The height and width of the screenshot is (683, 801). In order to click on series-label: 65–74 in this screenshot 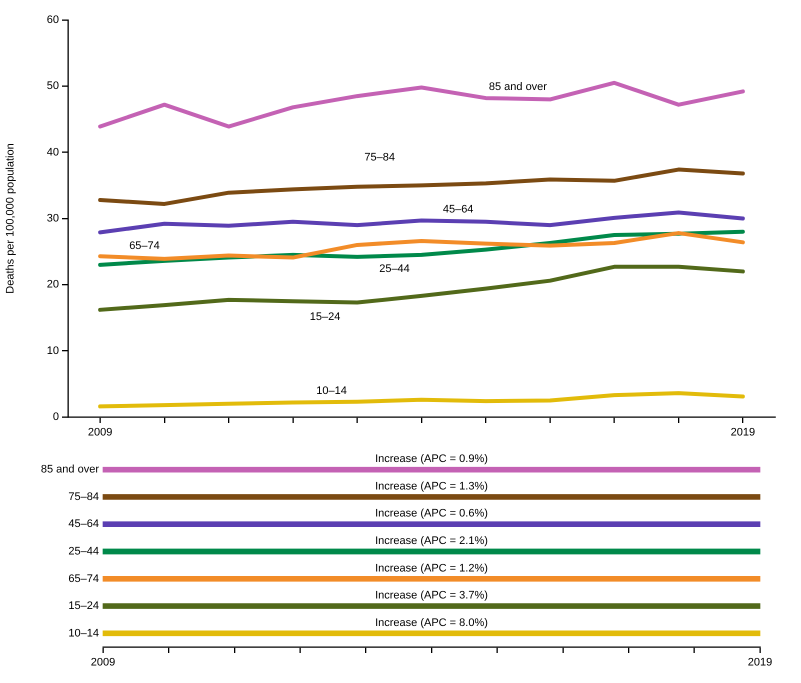, I will do `click(144, 246)`.